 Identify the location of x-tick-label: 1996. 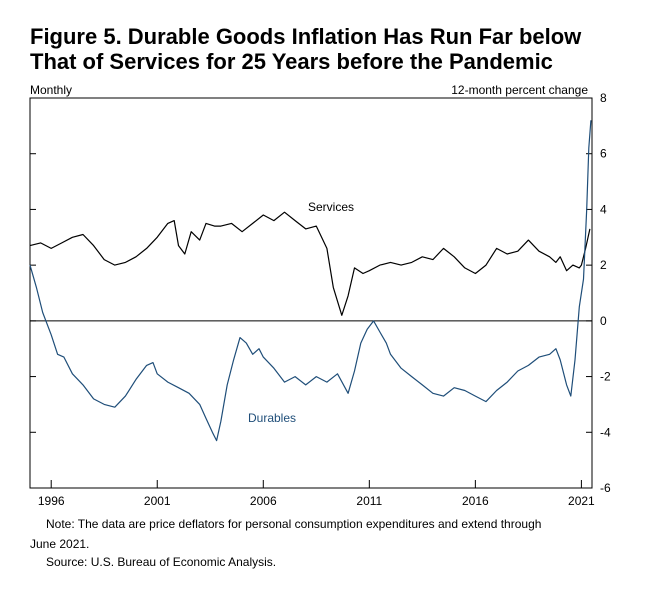
(51, 501).